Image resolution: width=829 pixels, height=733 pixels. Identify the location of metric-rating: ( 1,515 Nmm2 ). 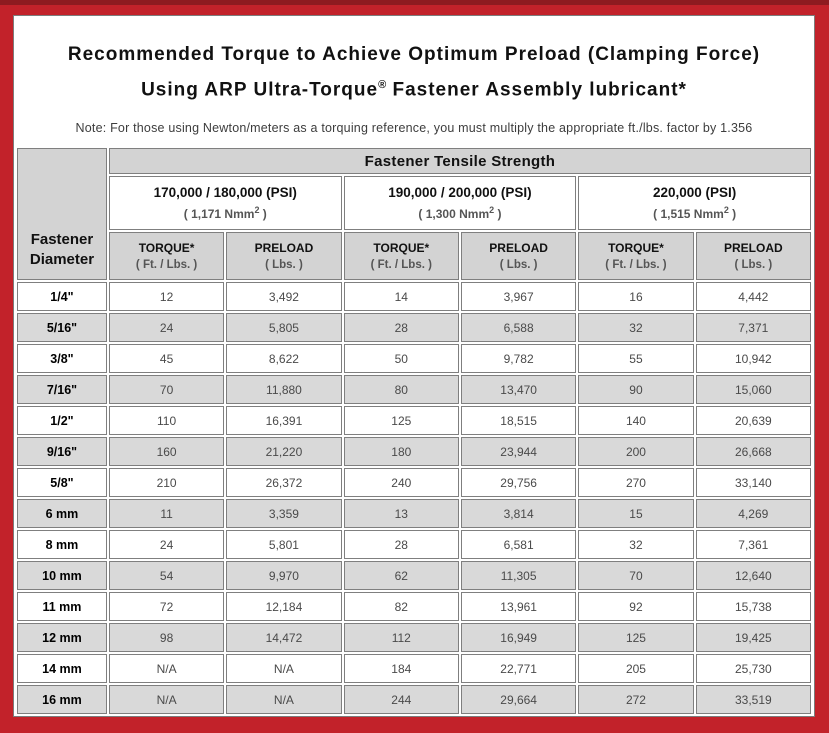
(695, 213).